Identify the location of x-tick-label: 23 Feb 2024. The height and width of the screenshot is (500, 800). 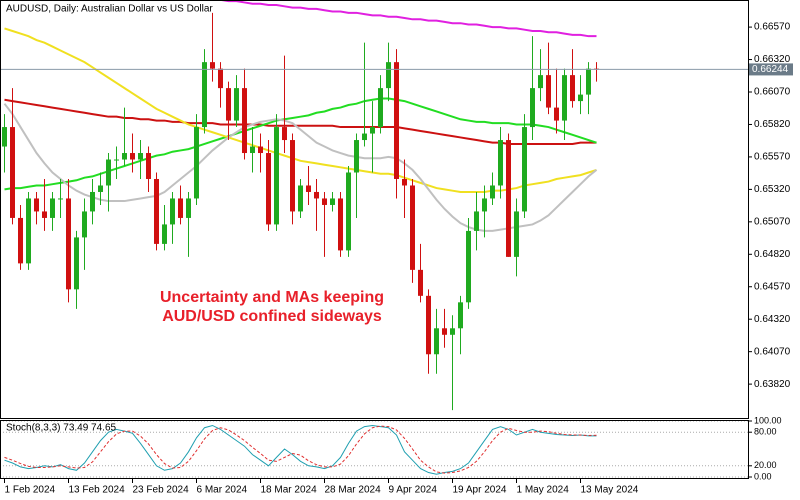
(161, 490).